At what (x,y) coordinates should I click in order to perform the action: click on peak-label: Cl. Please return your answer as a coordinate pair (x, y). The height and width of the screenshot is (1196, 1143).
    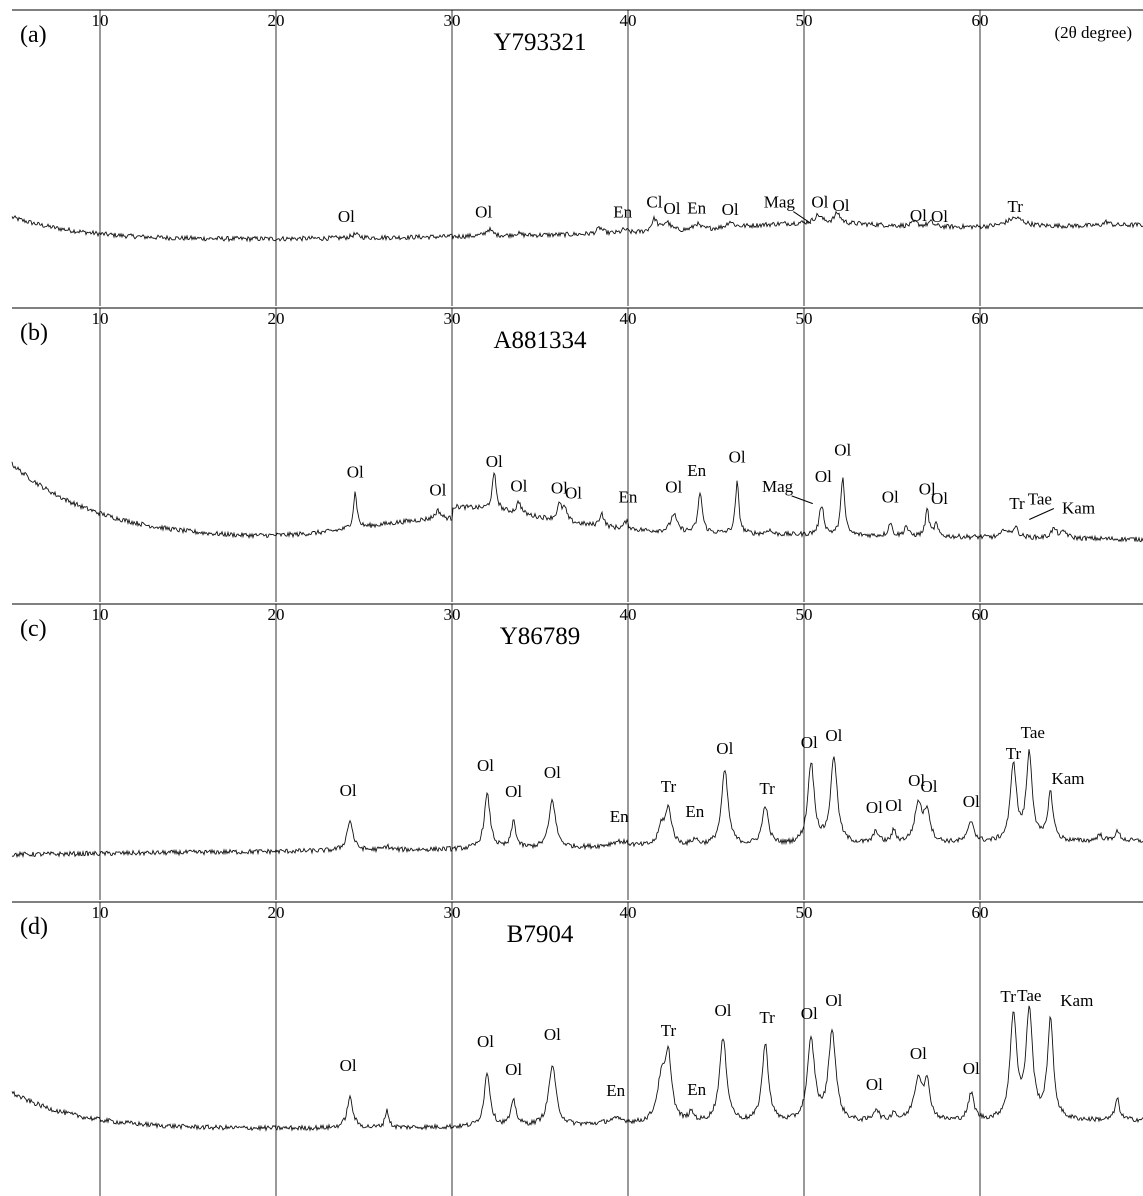
    Looking at the image, I should click on (654, 202).